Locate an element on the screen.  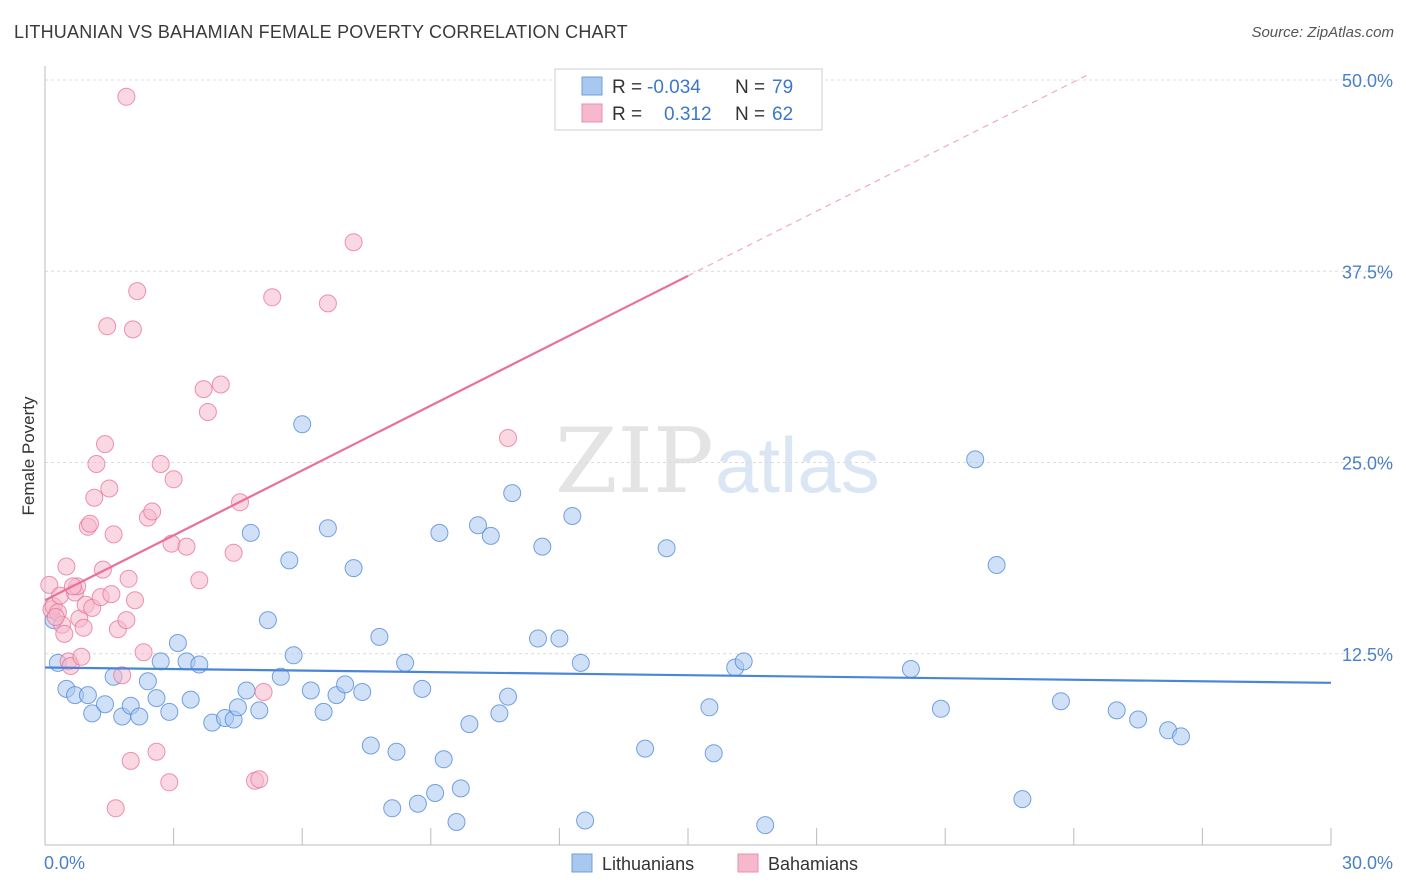
legend-swatch-bahamians is located at coordinates (748, 863).